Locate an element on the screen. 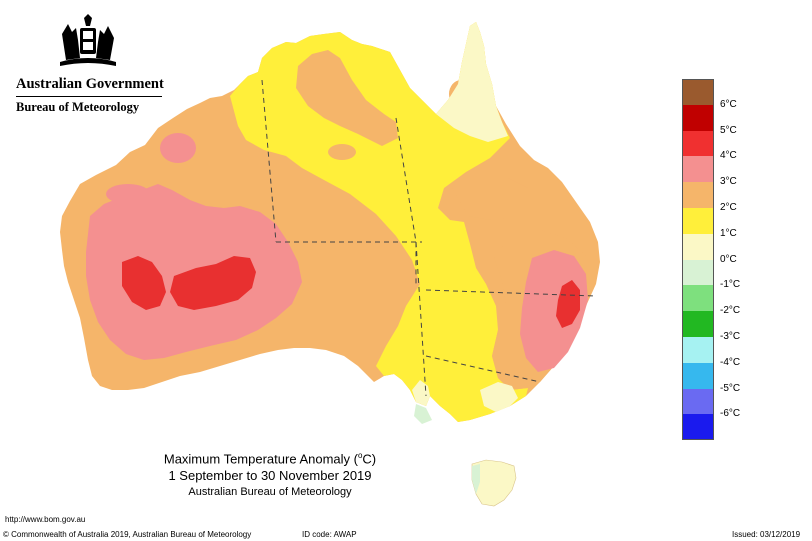 The image size is (812, 541). legend-label: -6°C is located at coordinates (730, 414).